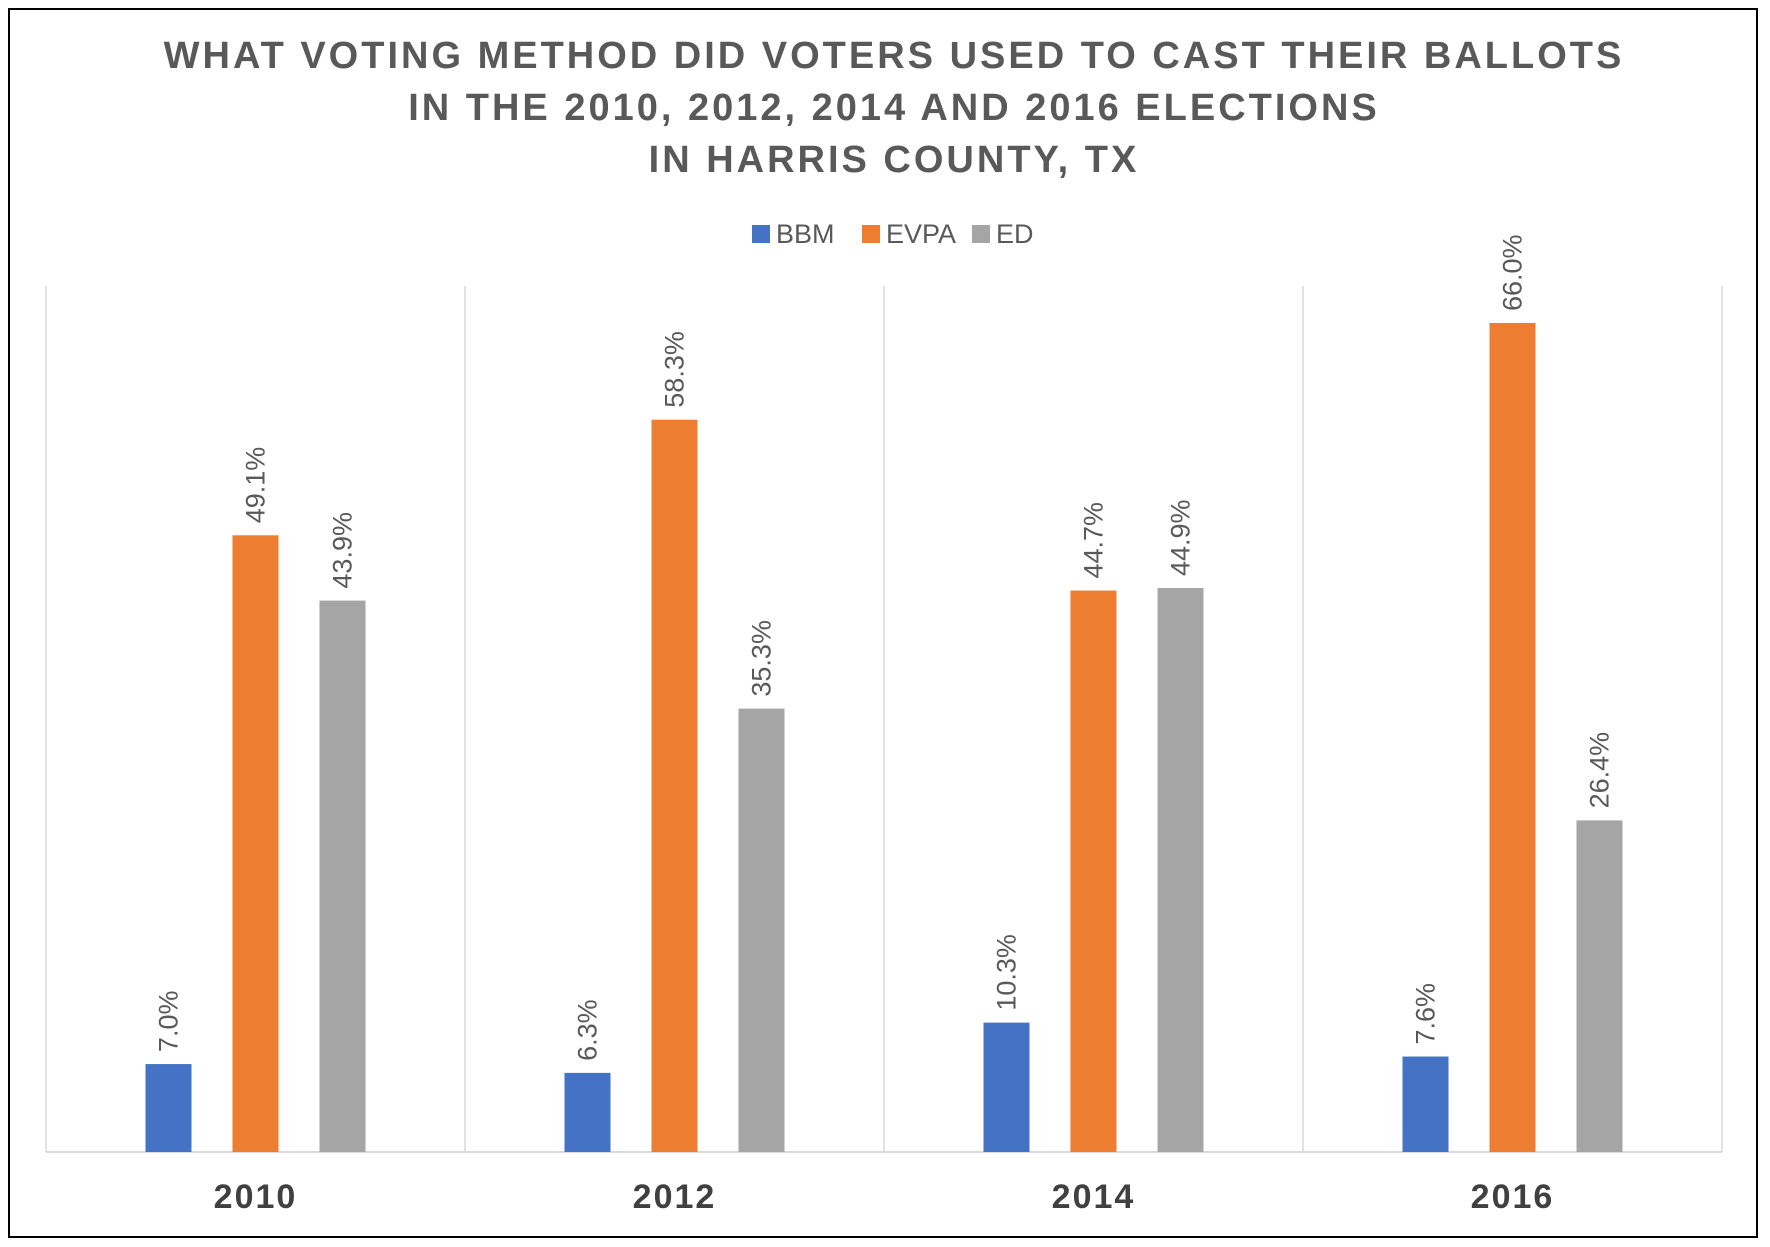  Describe the element at coordinates (675, 369) in the screenshot. I see `data-label-evpa-2012: 58.3%` at that location.